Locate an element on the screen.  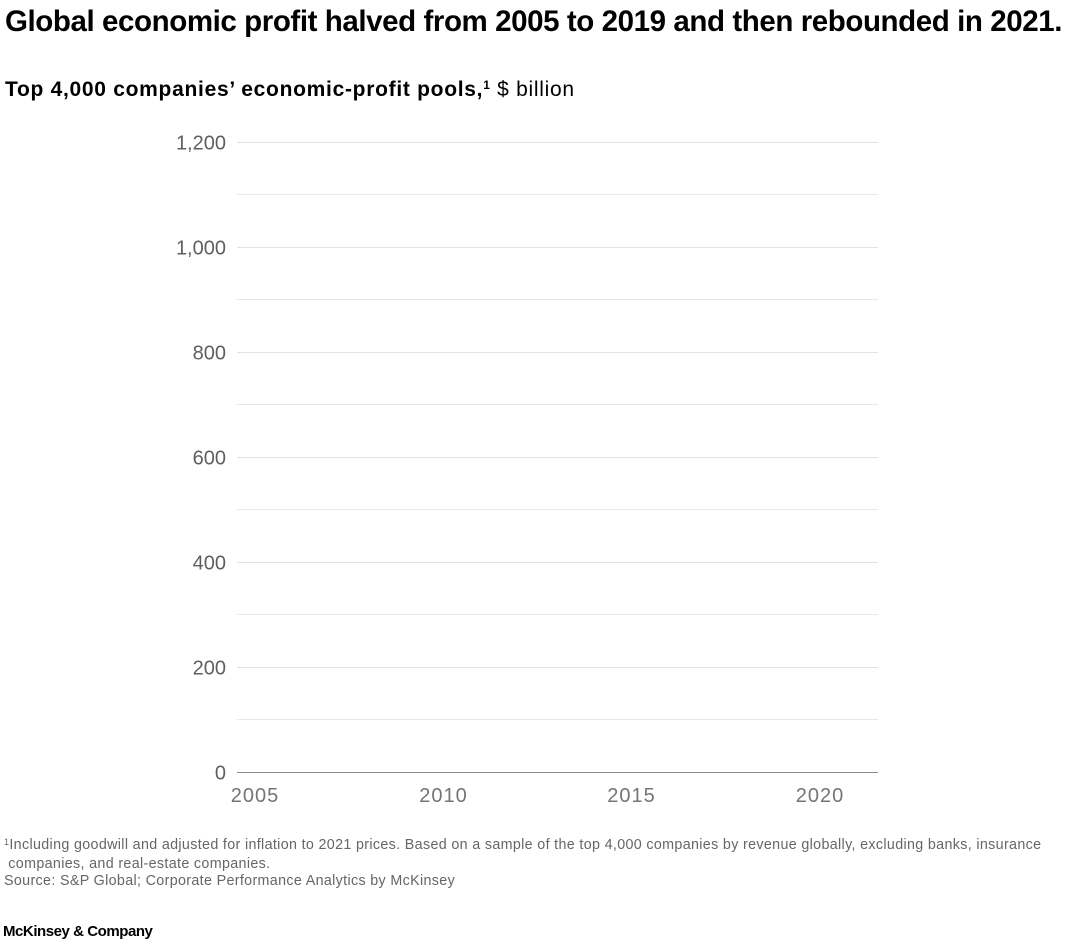
svg-text: 2020 is located at coordinates (820, 796).